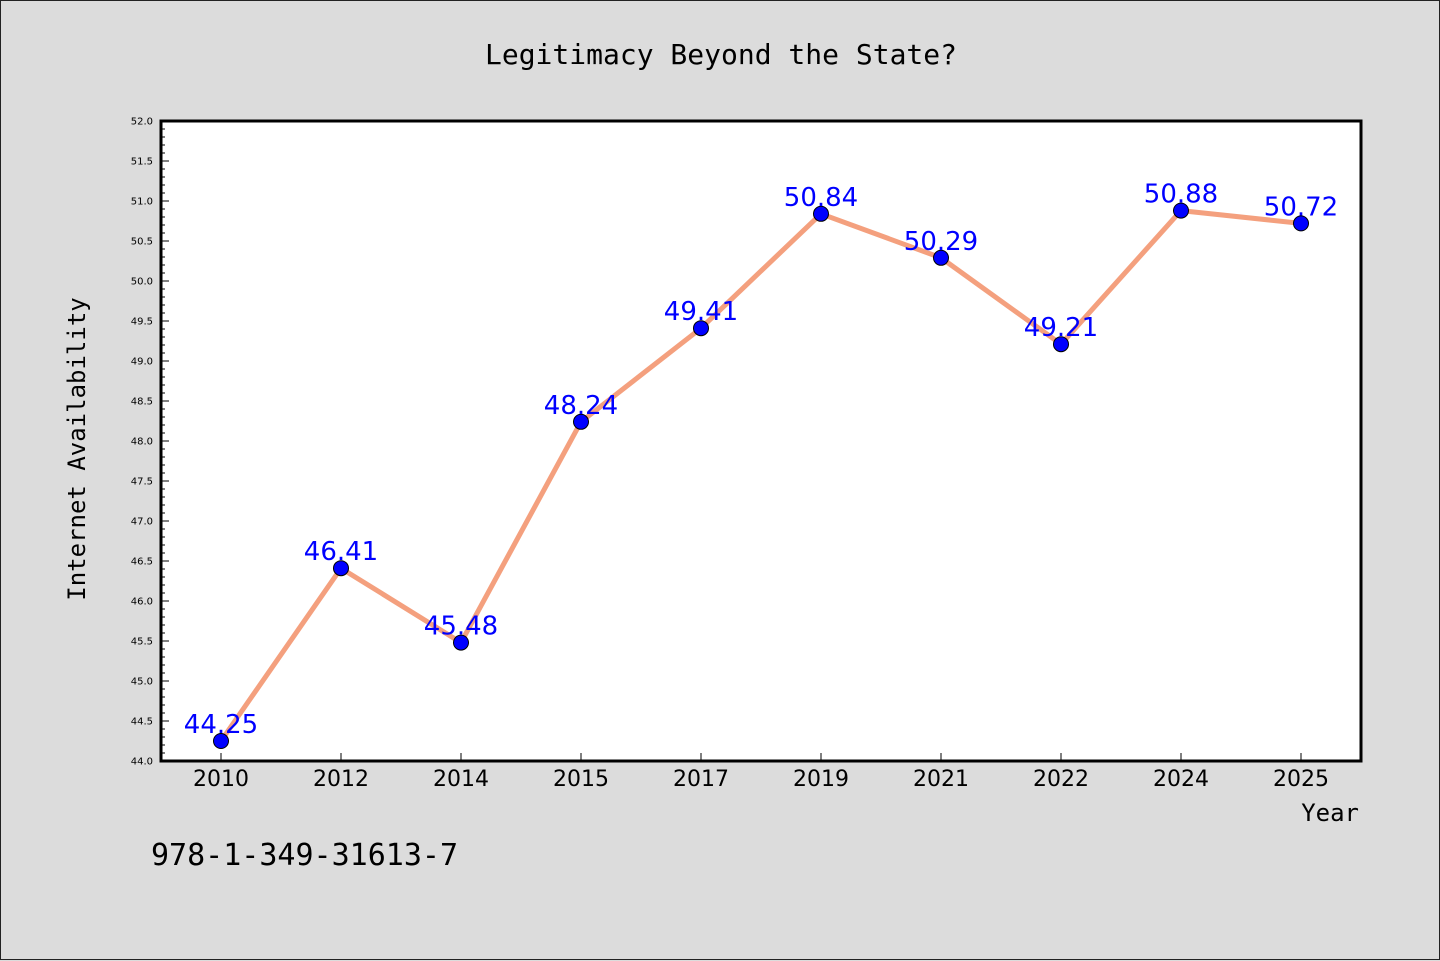  What do you see at coordinates (142, 122) in the screenshot?
I see `y-tick-label: 52.0` at bounding box center [142, 122].